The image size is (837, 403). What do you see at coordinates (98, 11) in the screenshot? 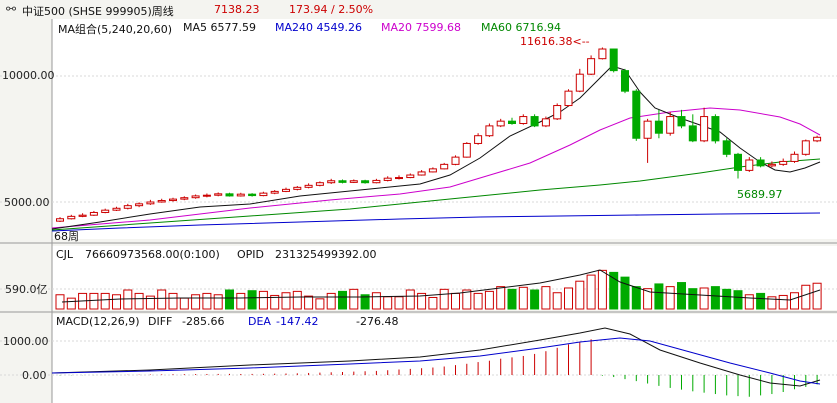
I see `instrument-title: 中证500 (SHSE 999905)周线` at bounding box center [98, 11].